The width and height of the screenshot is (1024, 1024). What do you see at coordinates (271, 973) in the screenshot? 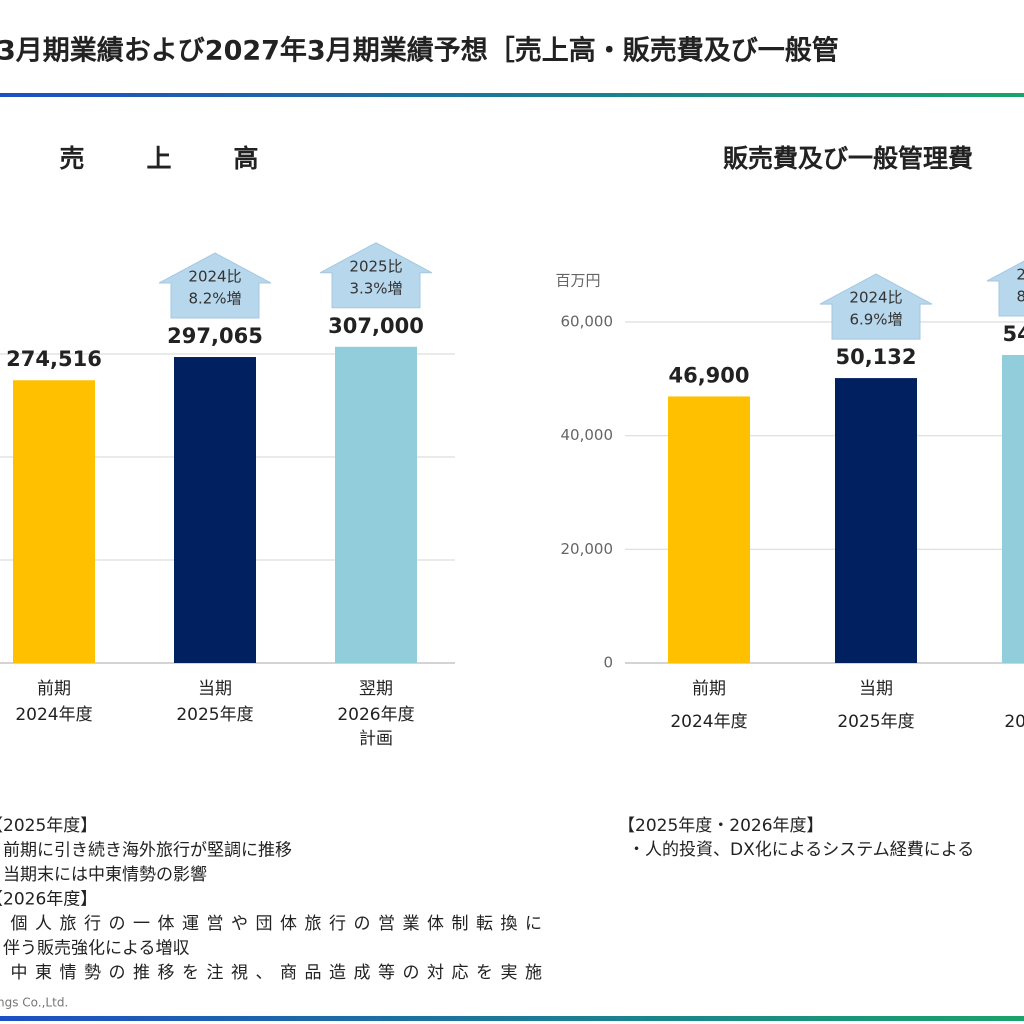
I see `note-line: ・中東情勢の推移を注視、商品造成等の対応を実施` at bounding box center [271, 973].